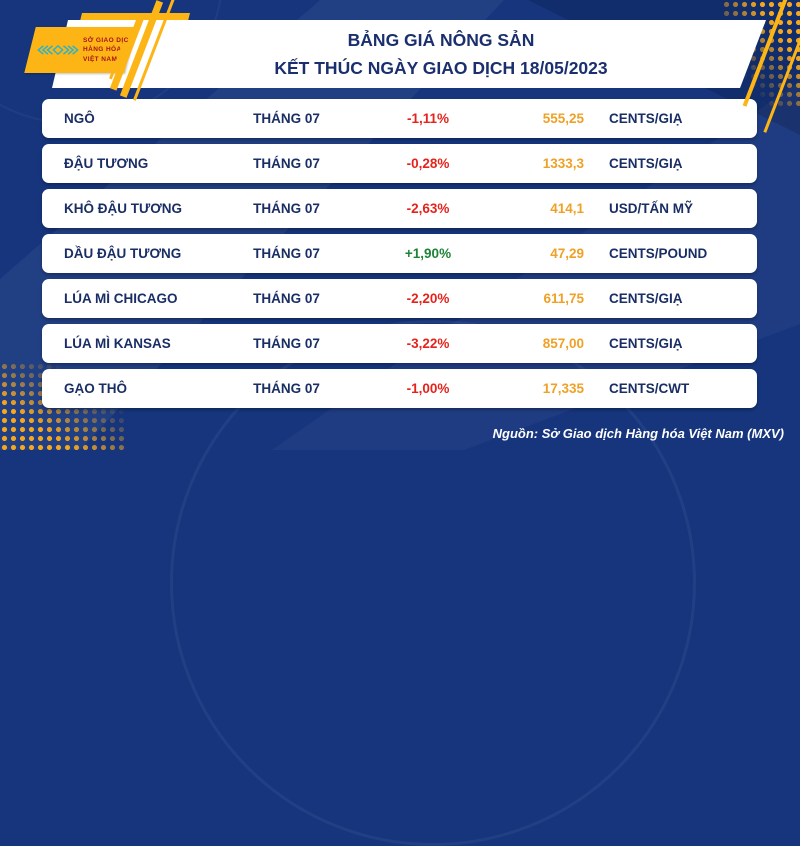 This screenshot has width=800, height=846. Describe the element at coordinates (117, 343) in the screenshot. I see `commodity-name: LÚA MÌ KANSAS` at that location.